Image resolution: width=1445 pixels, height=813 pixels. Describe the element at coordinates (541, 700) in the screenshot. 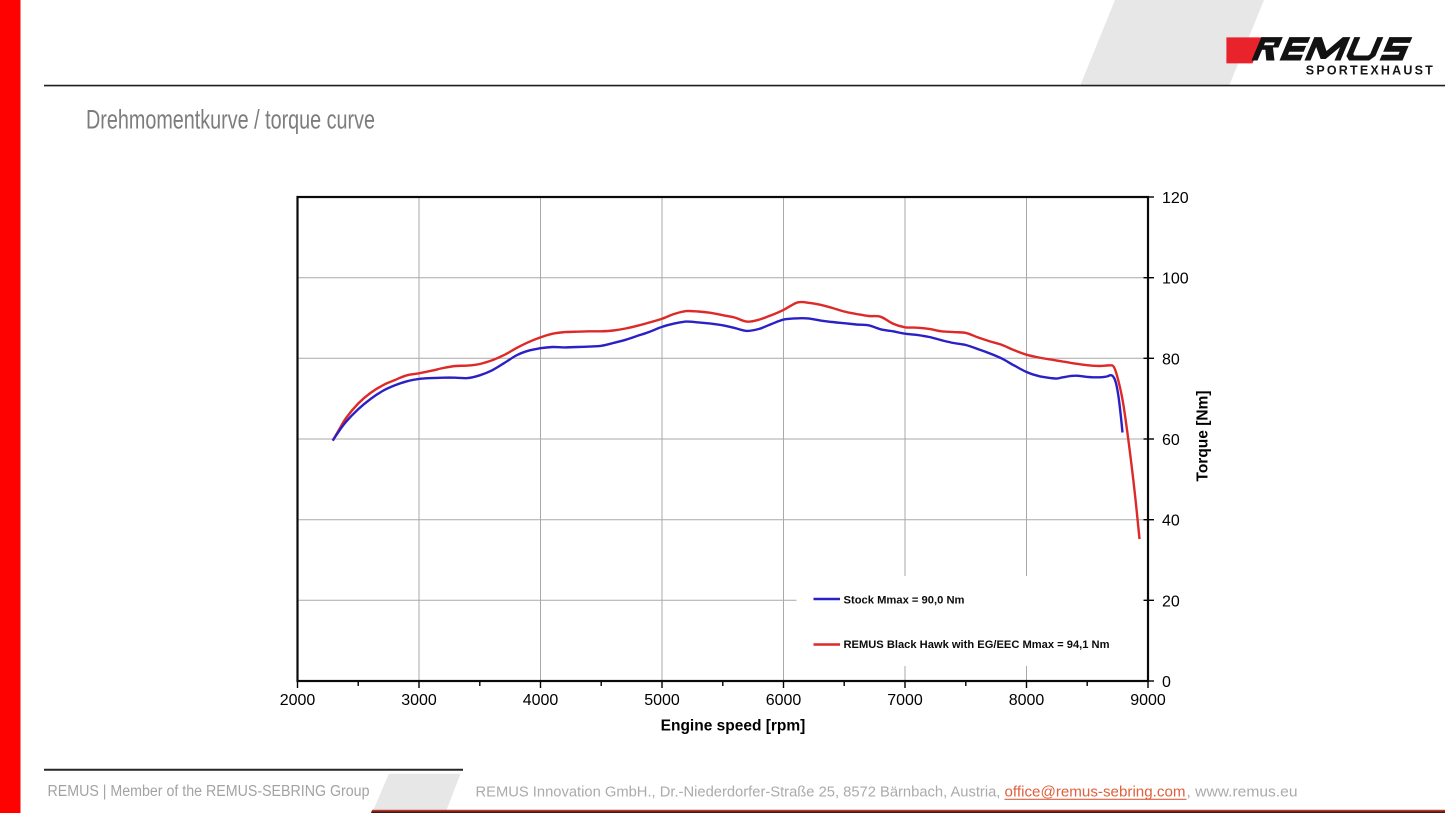

I see `svg-text: 4000` at that location.